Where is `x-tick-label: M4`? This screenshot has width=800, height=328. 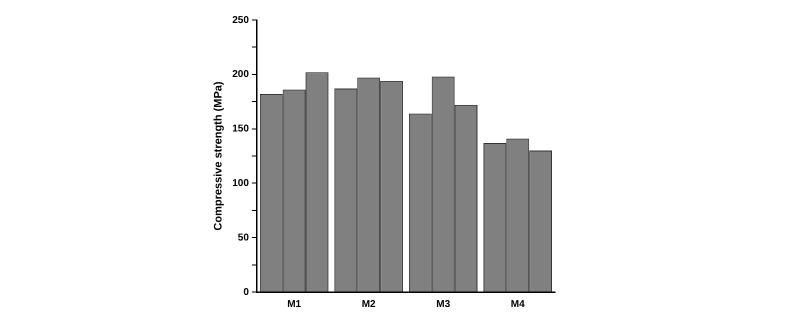 x-tick-label: M4 is located at coordinates (518, 304).